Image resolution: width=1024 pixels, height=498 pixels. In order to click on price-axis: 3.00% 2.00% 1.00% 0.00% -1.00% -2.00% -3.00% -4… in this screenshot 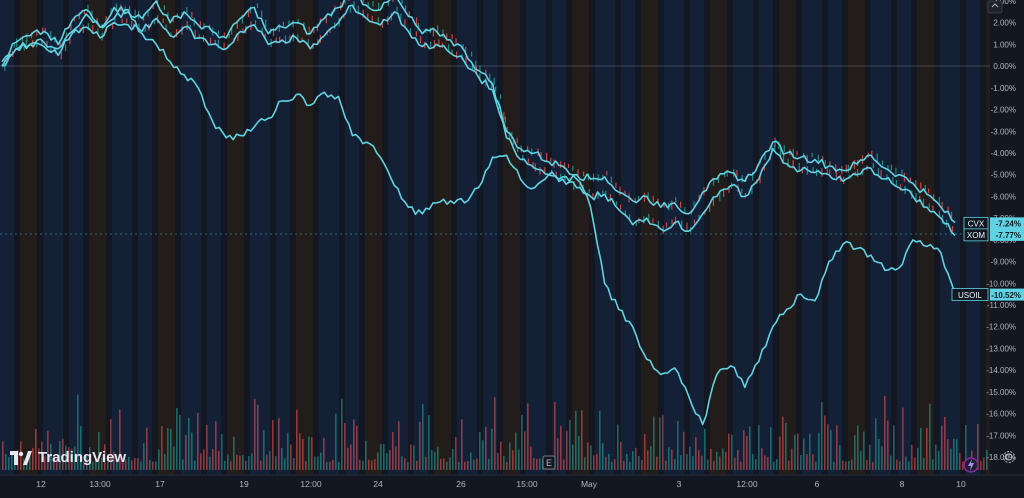, I will do `click(1005, 246)`.